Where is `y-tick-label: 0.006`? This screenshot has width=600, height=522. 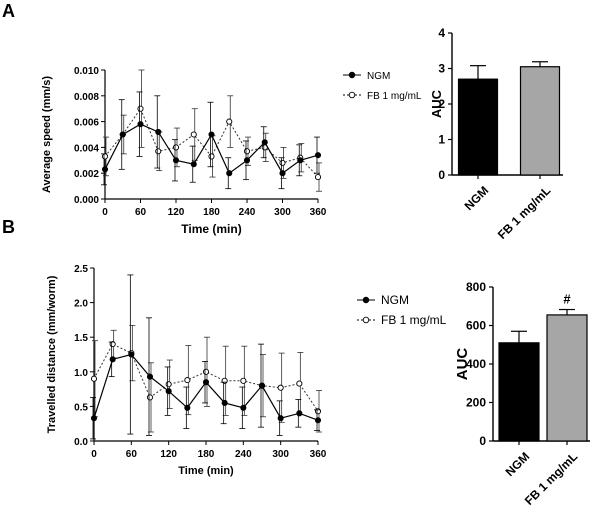
y-tick-label: 0.006 is located at coordinates (86, 123).